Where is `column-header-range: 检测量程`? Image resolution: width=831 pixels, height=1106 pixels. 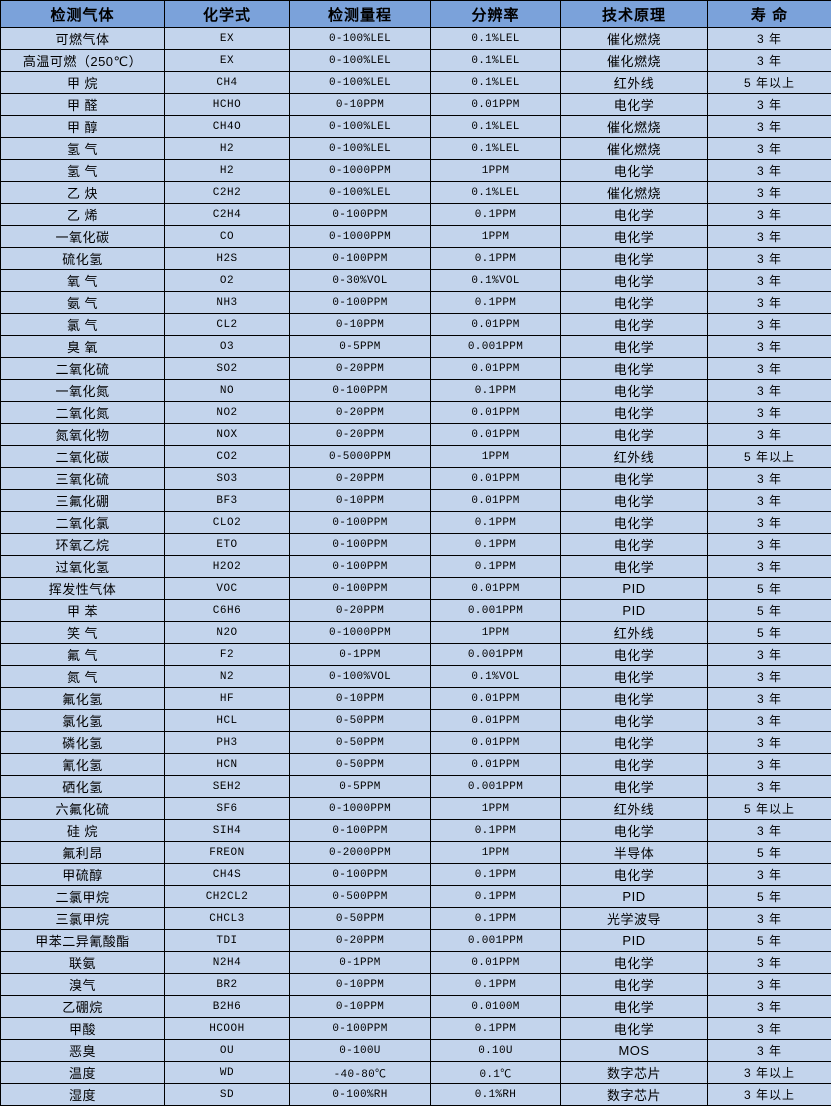 column-header-range: 检测量程 is located at coordinates (360, 14).